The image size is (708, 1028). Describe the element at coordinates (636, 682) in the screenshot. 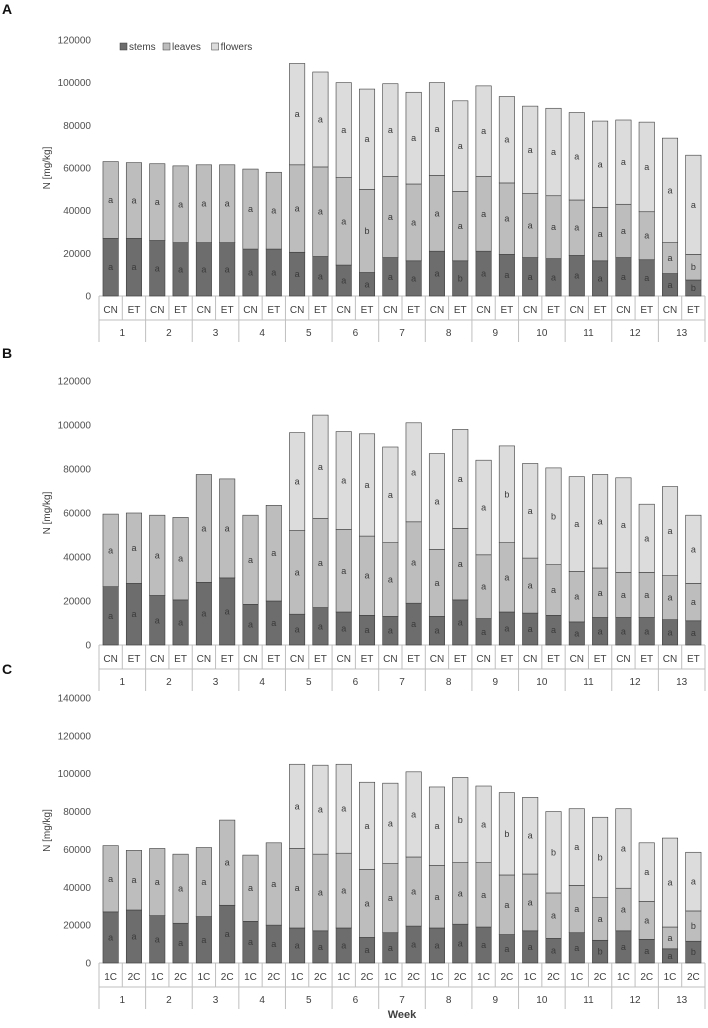

I see `week-label: 12` at that location.